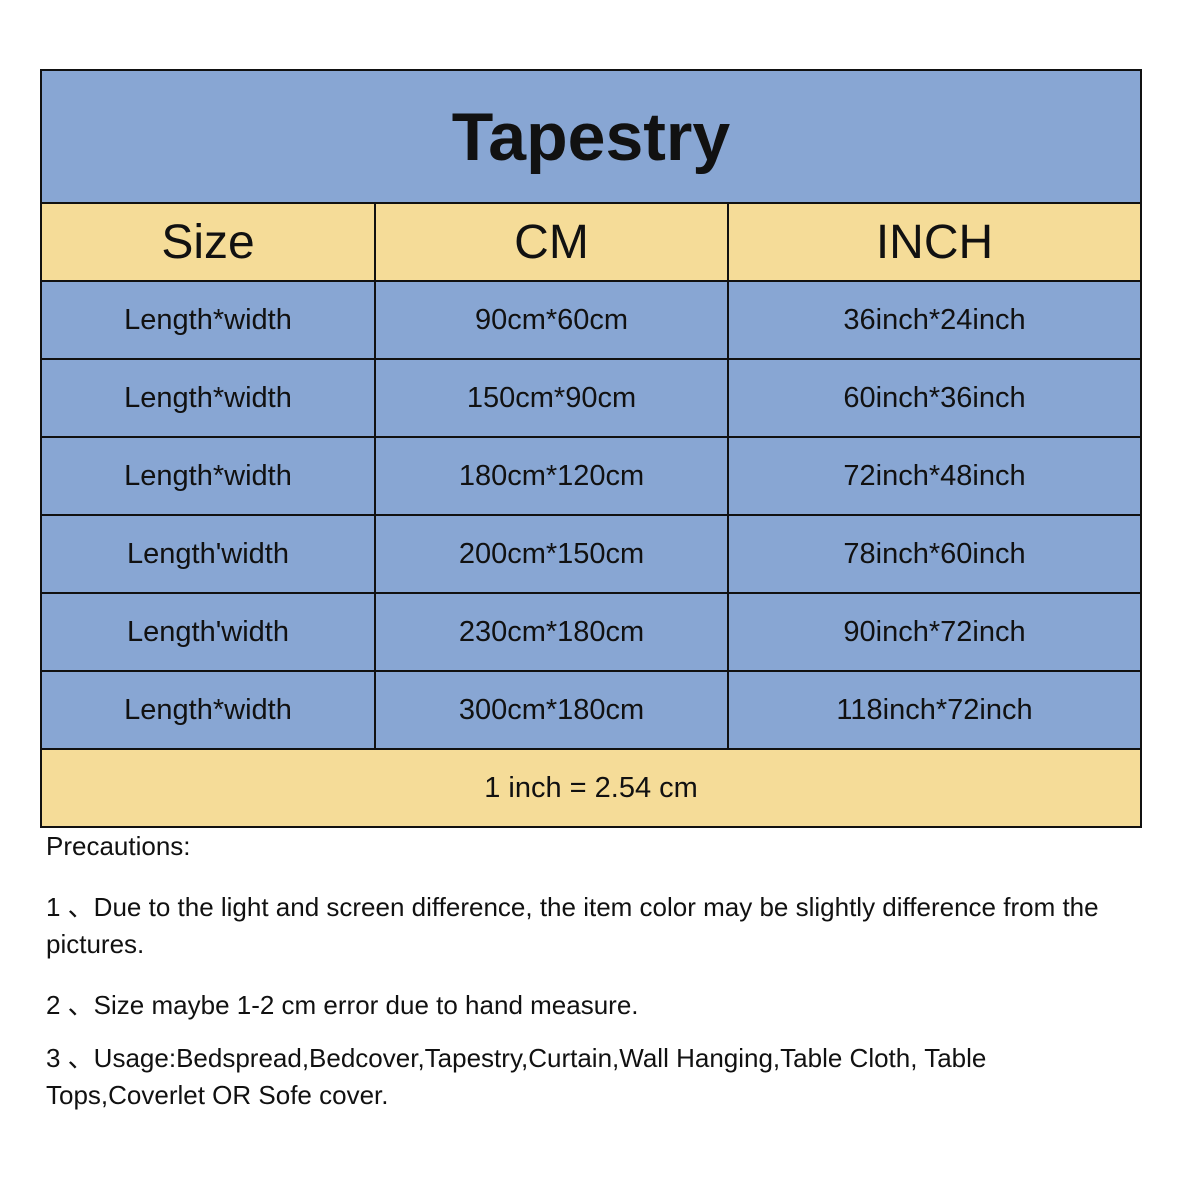 The width and height of the screenshot is (1181, 1181). Describe the element at coordinates (934, 320) in the screenshot. I see `inch-cell: 36inch*24inch` at that location.